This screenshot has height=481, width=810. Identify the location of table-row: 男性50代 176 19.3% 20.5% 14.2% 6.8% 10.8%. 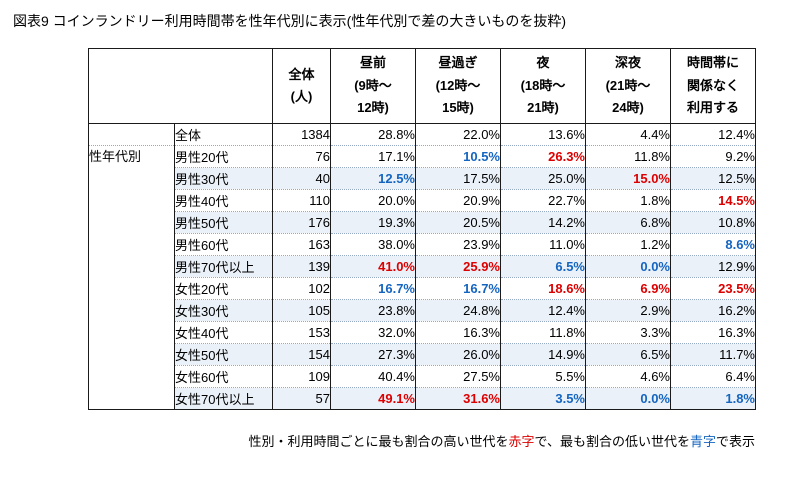
(422, 222).